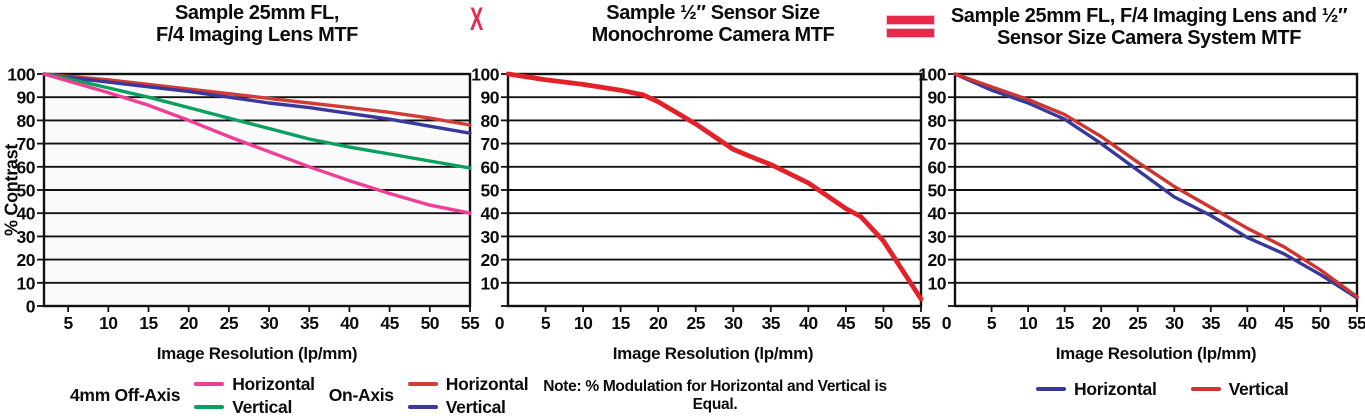 The width and height of the screenshot is (1365, 420). What do you see at coordinates (26, 214) in the screenshot?
I see `y-tick-label: 40` at bounding box center [26, 214].